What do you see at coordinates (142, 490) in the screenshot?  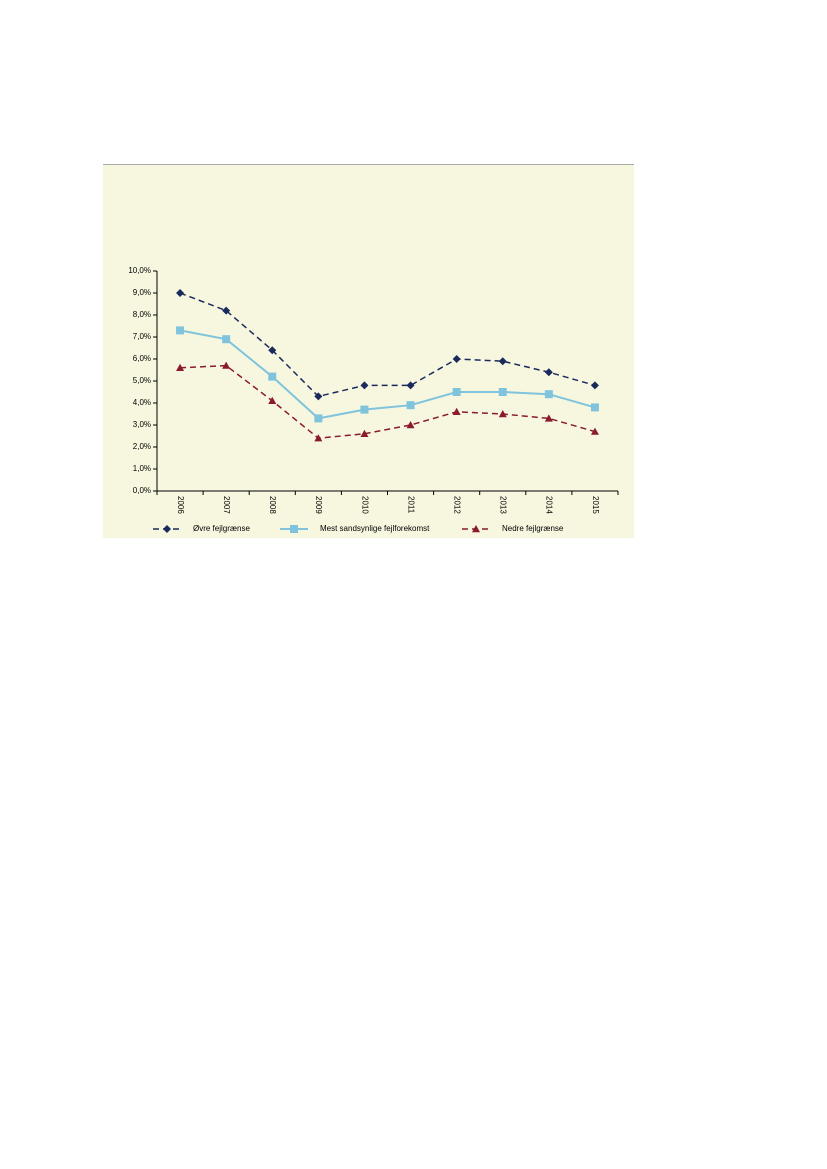 I see `y-tick-label: 0,0%` at bounding box center [142, 490].